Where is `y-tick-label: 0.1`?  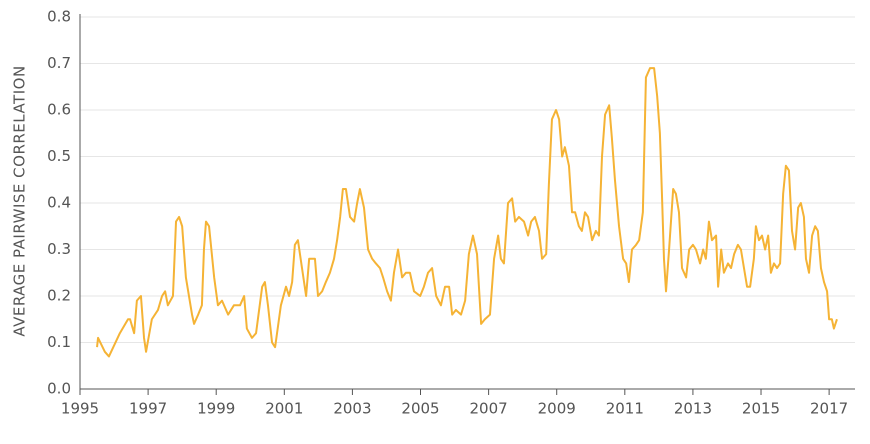
y-tick-label: 0.1 is located at coordinates (59, 342).